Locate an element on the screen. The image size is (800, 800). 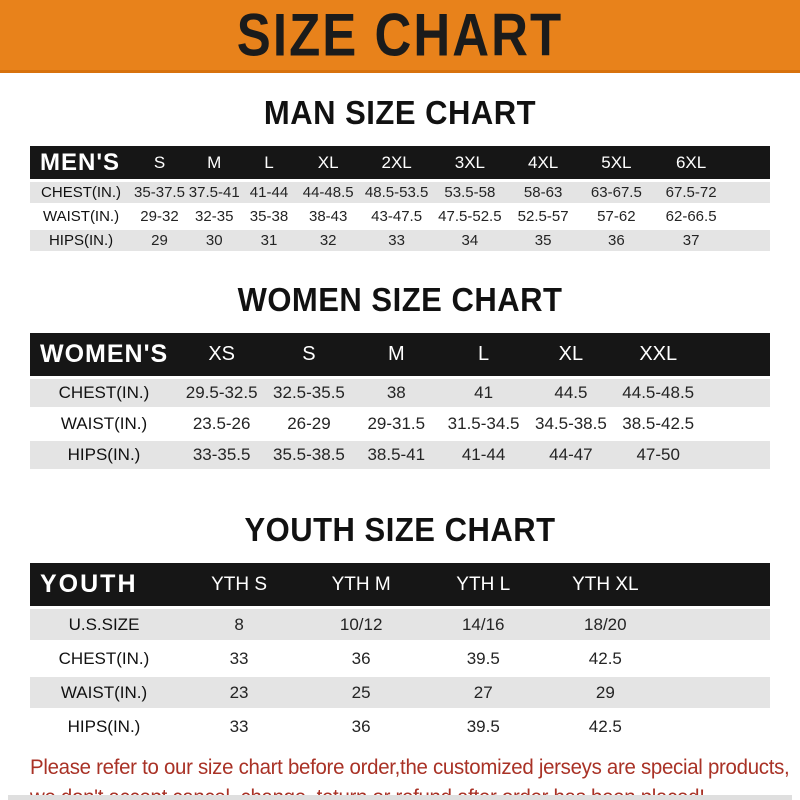
size-value-cell: 38.5-42.5 is located at coordinates (658, 423).